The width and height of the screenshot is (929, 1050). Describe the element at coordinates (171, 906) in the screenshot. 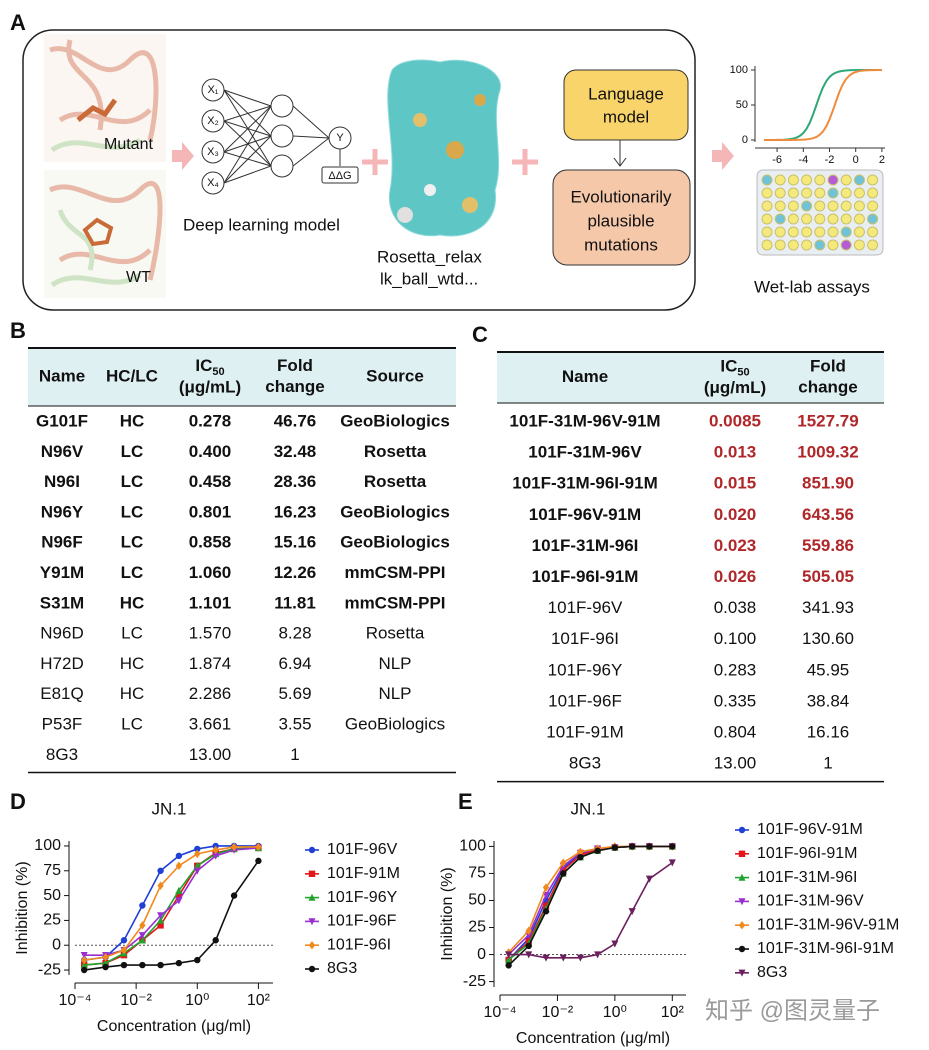

I see `series-line` at that location.